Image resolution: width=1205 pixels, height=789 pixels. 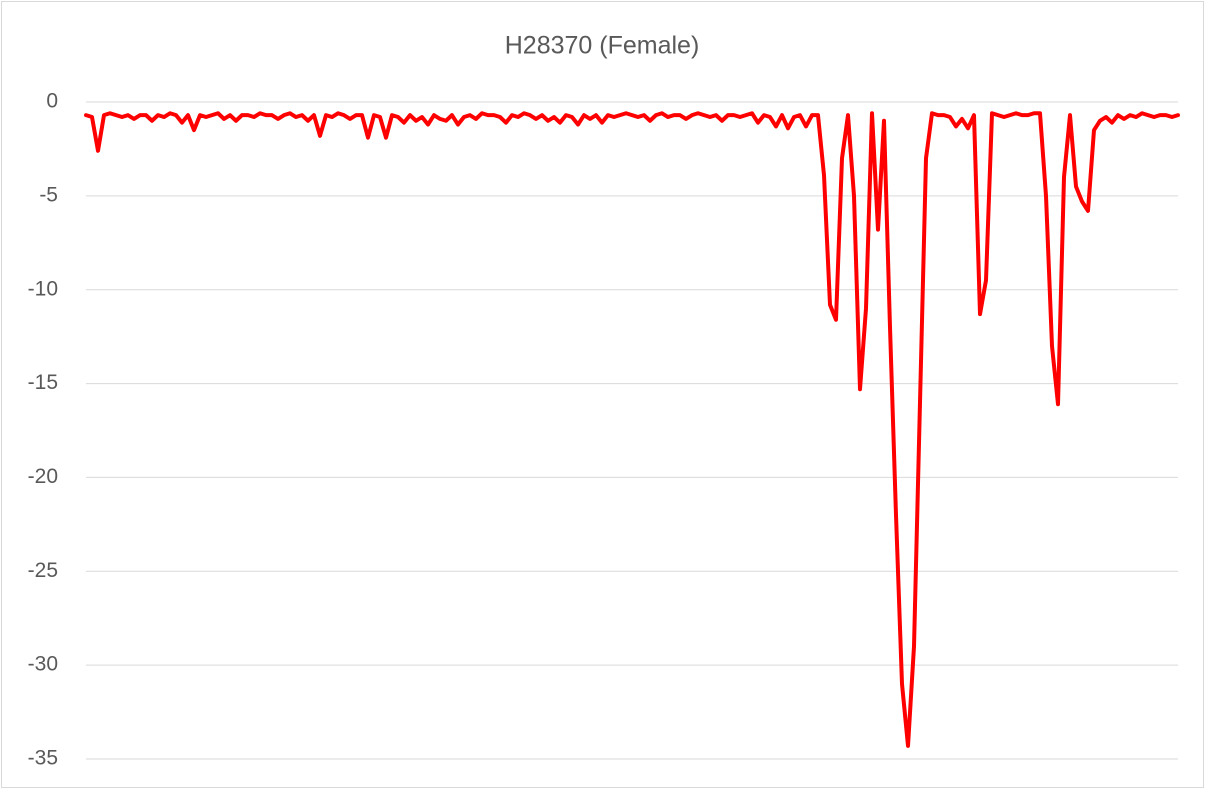 I want to click on y-tick-label: -5, so click(x=48, y=194).